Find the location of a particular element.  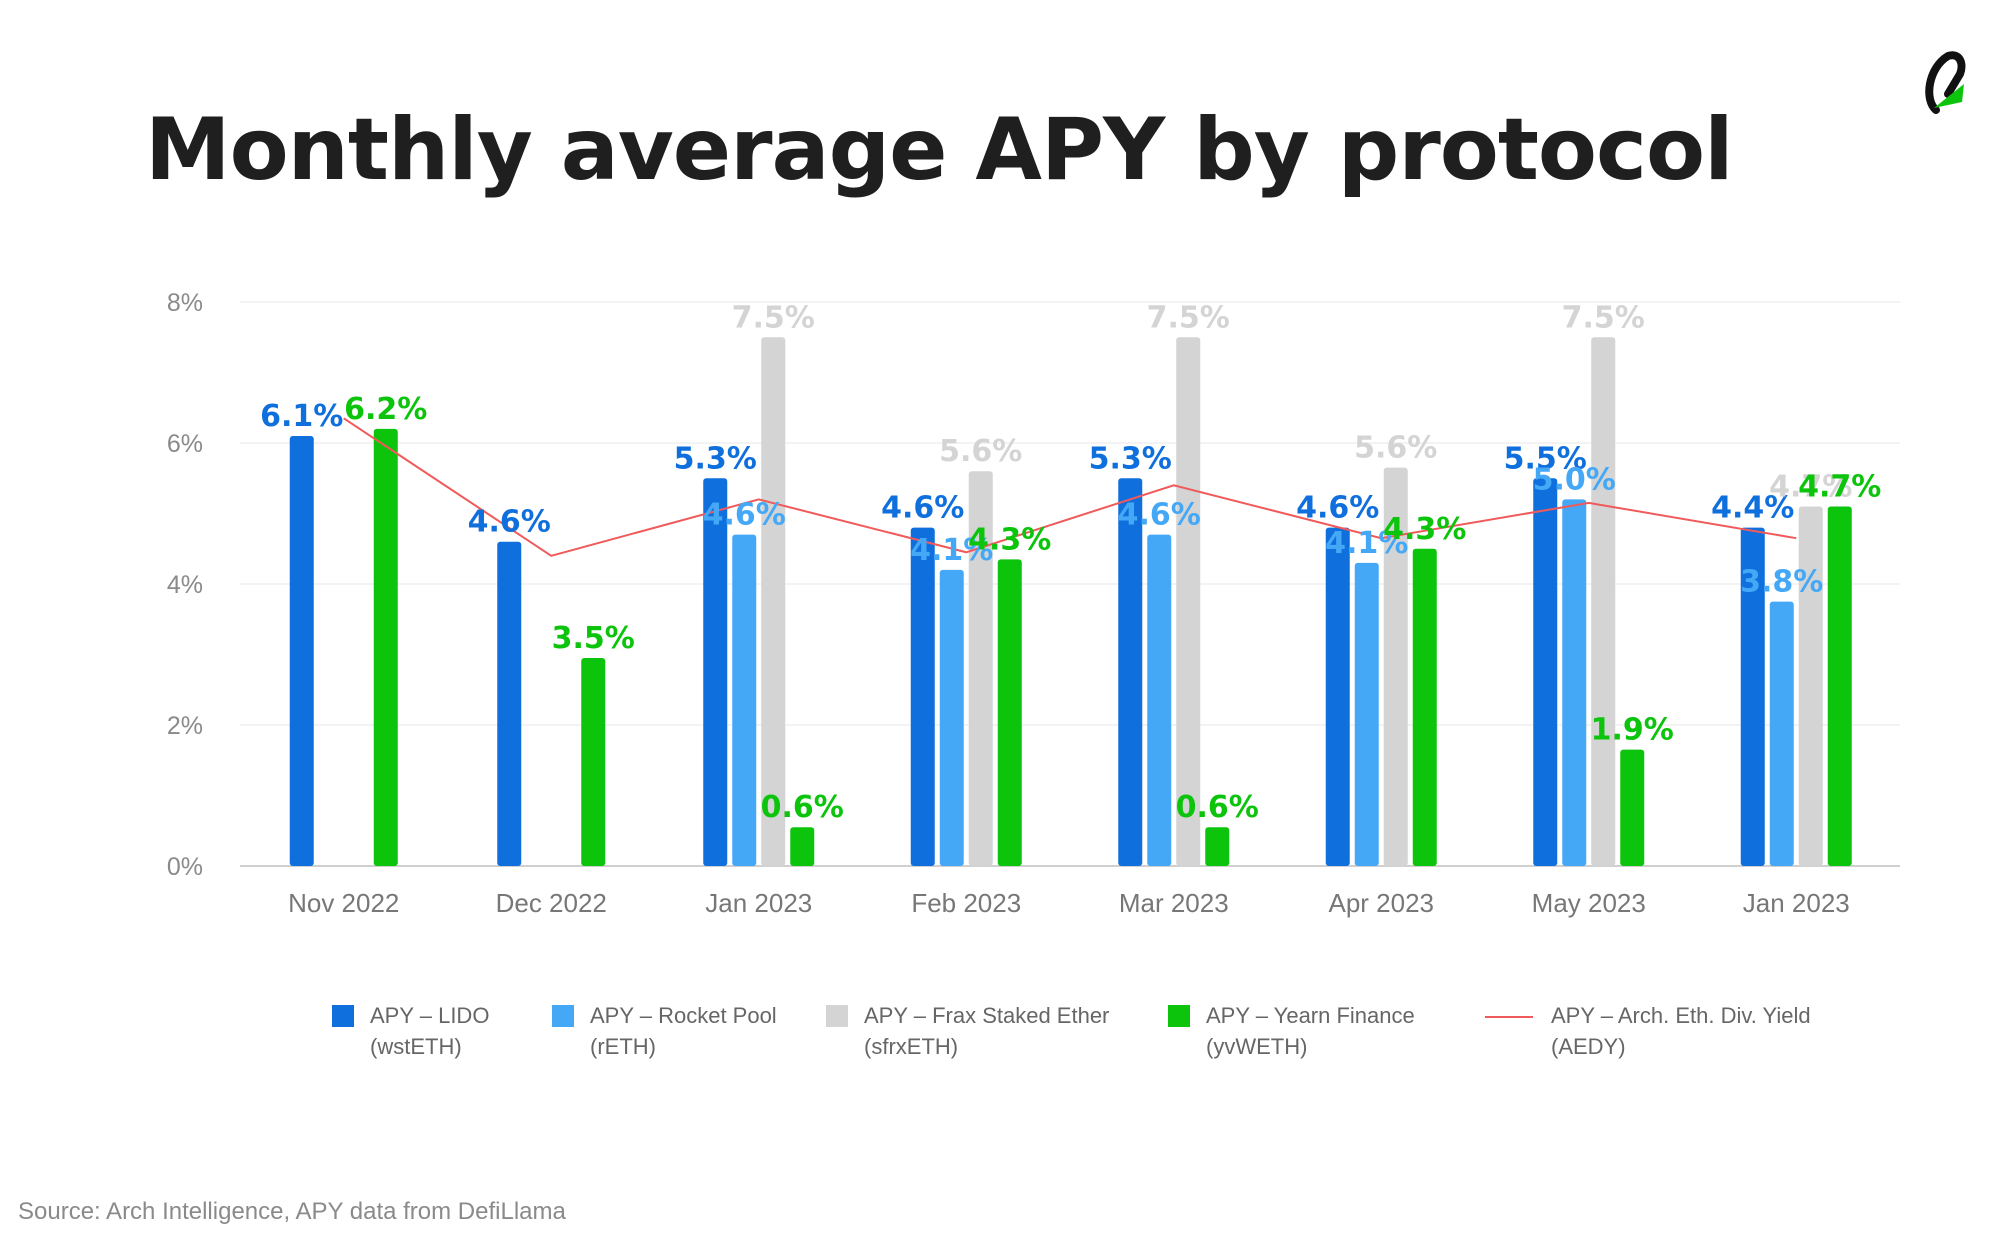

x-tick-label: Apr 2023 is located at coordinates (1381, 903).